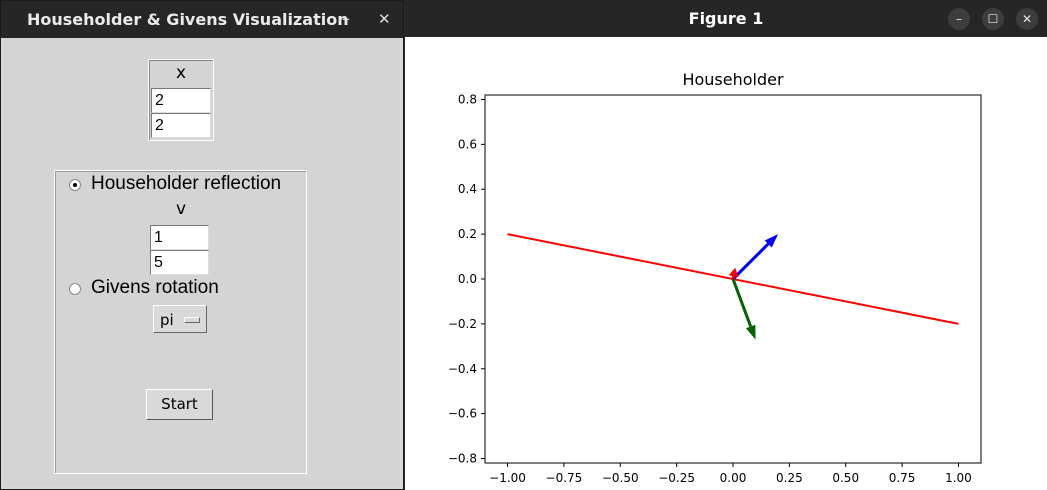  I want to click on v1-input: 1, so click(179, 237).